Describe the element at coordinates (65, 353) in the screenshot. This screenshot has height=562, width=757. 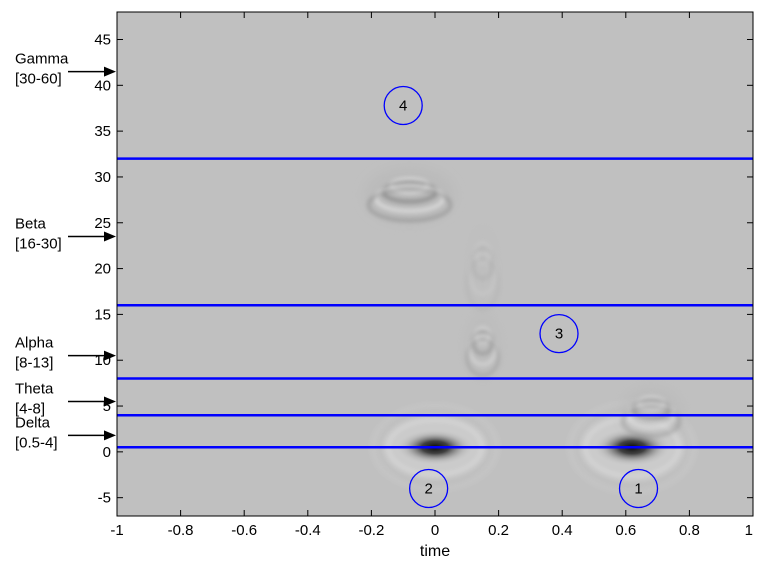
I see `band-label-alpha: Alpha [8-13]` at that location.